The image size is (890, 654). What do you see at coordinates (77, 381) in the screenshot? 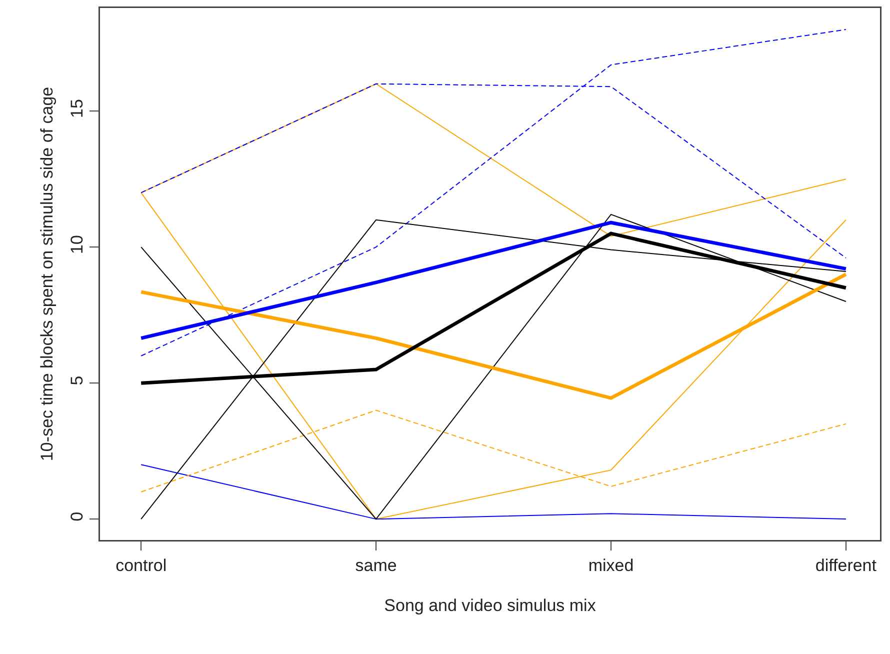
I see `y-tick-label: 5` at bounding box center [77, 381].